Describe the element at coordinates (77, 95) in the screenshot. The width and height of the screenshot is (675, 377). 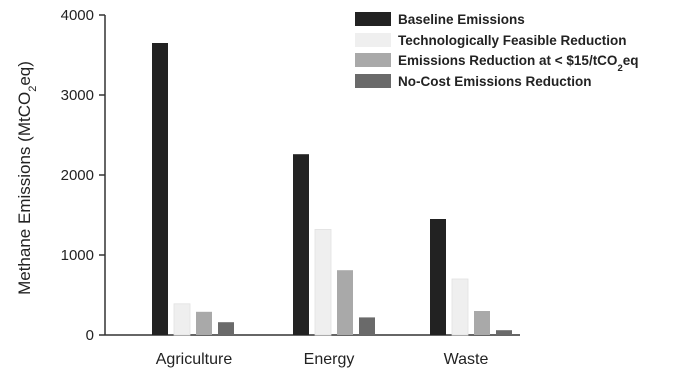
I see `y-tick-label: 3000` at that location.